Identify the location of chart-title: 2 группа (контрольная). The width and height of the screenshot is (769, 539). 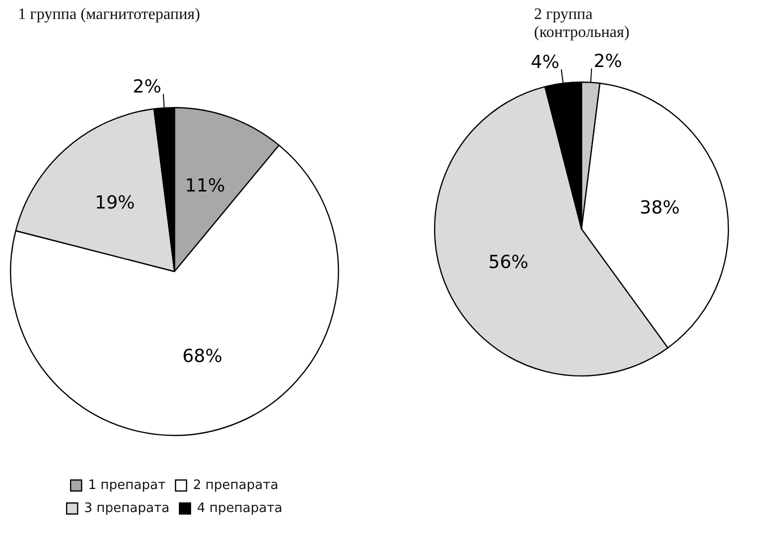
(582, 24).